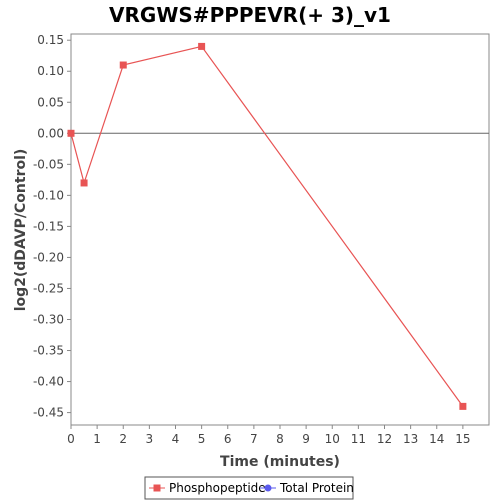 This screenshot has width=500, height=500. What do you see at coordinates (306, 439) in the screenshot?
I see `x-tick-label: 9` at bounding box center [306, 439].